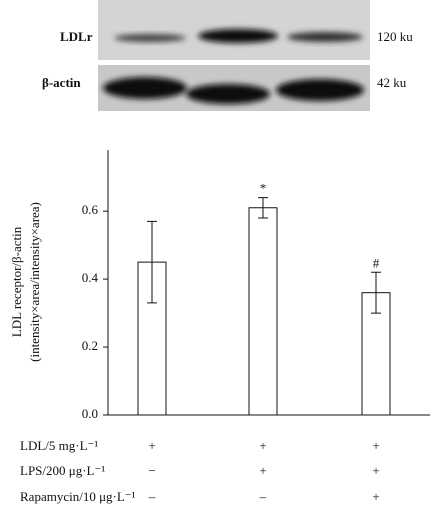 Image resolution: width=434 pixels, height=525 pixels. I want to click on y-tick-label: 0.4, so click(90, 277).